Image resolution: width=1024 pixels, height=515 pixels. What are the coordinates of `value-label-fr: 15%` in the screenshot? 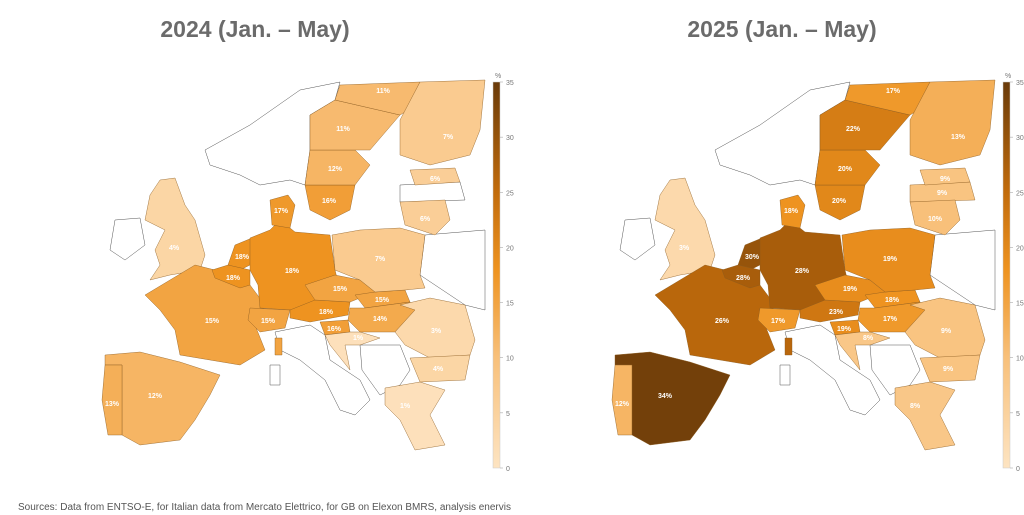 It's located at (212, 321).